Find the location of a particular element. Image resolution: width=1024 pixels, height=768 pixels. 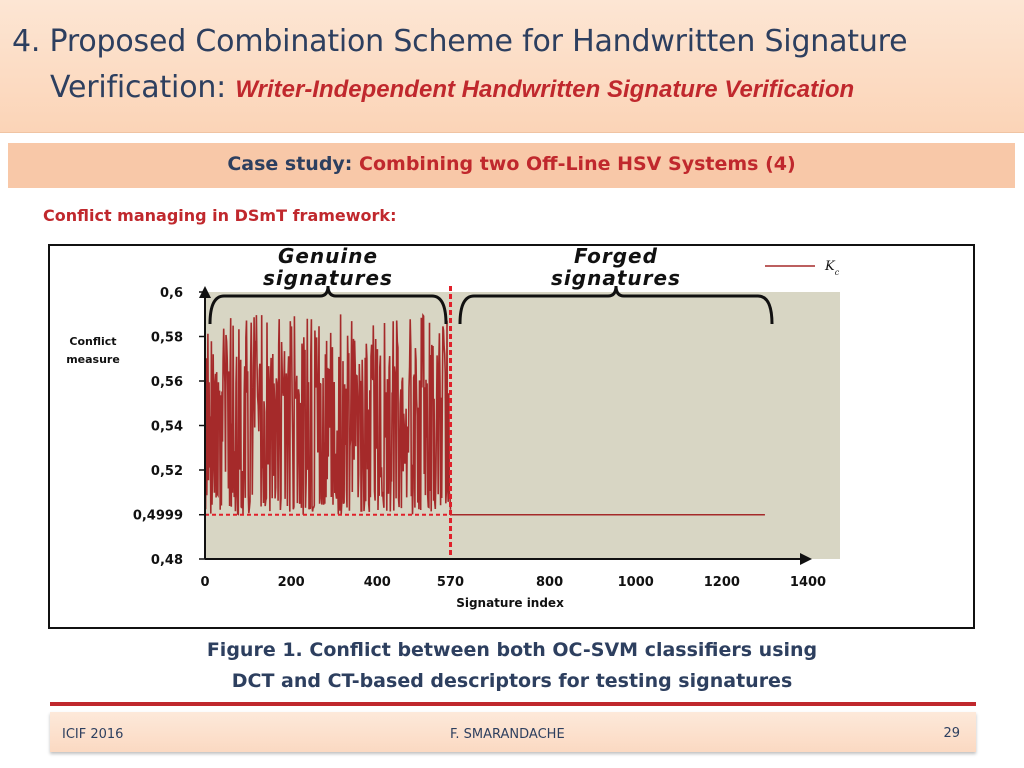

y-tick-label: 0,48 is located at coordinates (167, 560).